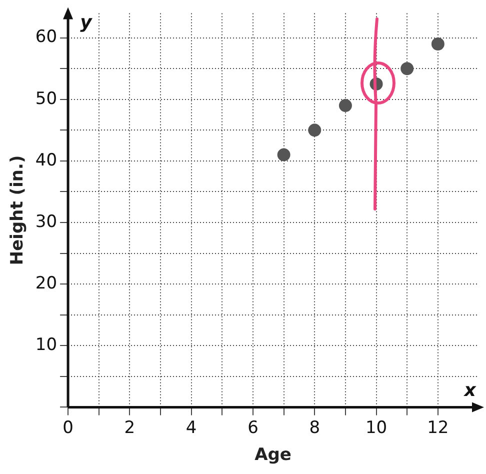 This screenshot has width=486, height=474. I want to click on x-tick-label: 10, so click(376, 428).